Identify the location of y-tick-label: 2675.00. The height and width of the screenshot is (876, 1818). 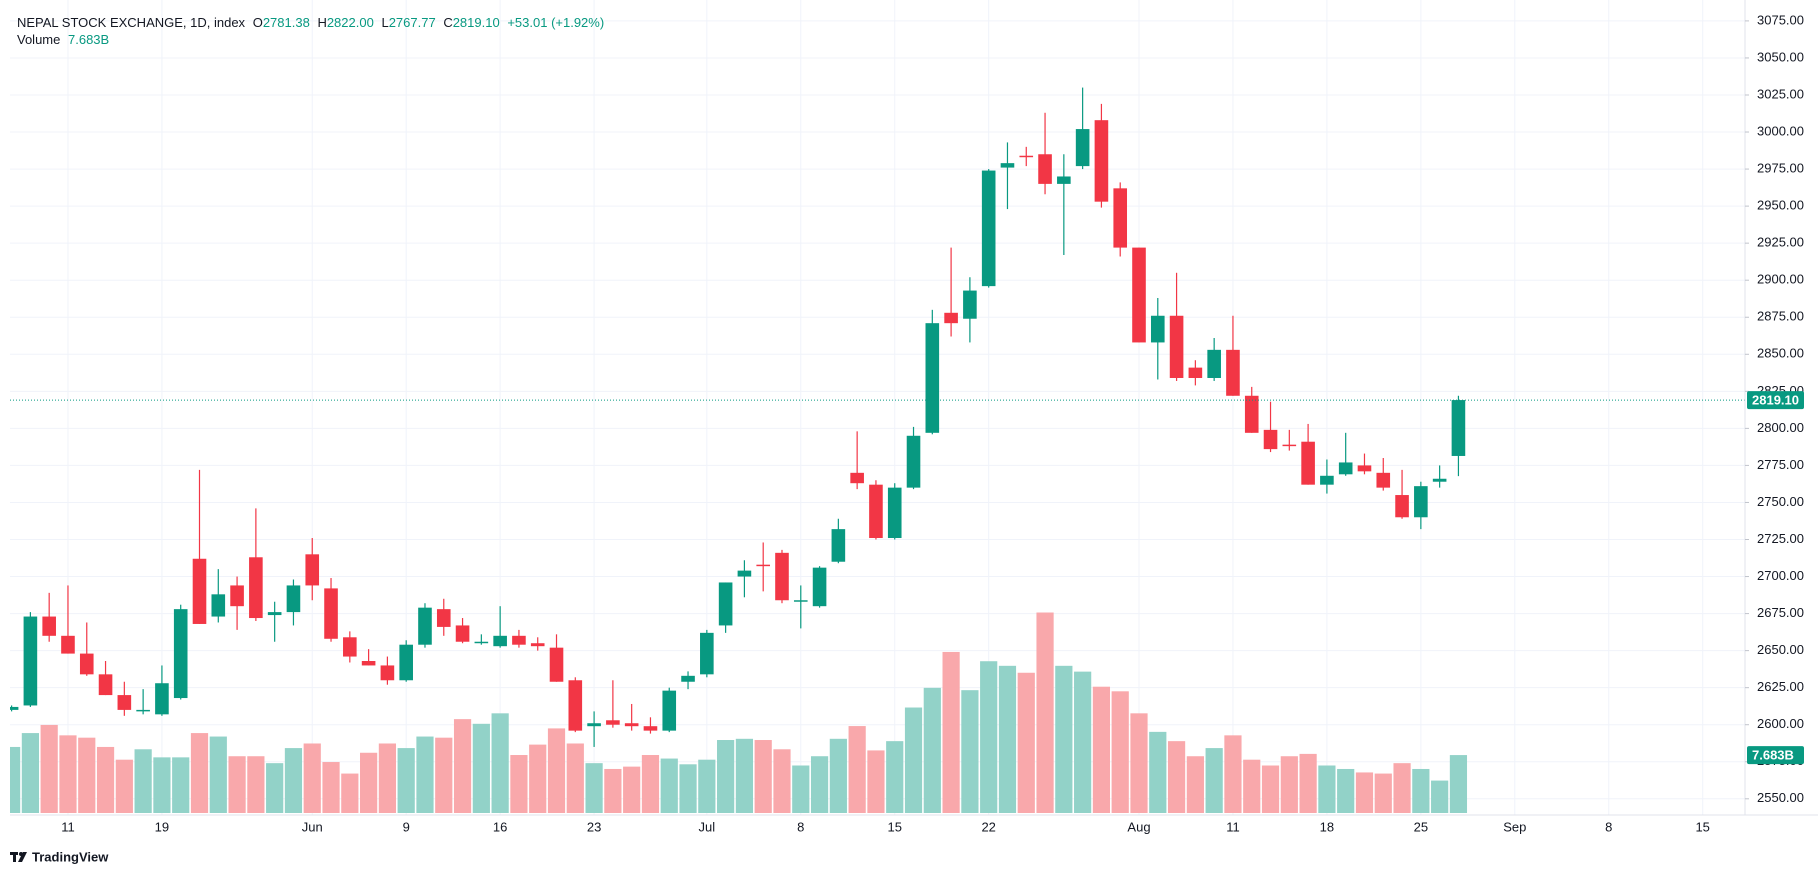
(1780, 612).